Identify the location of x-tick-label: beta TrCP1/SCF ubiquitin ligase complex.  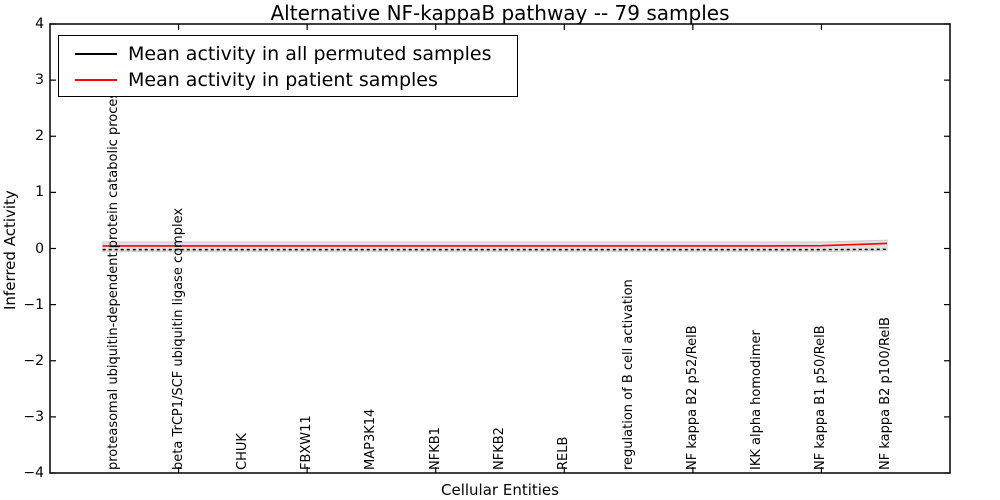
(178, 338).